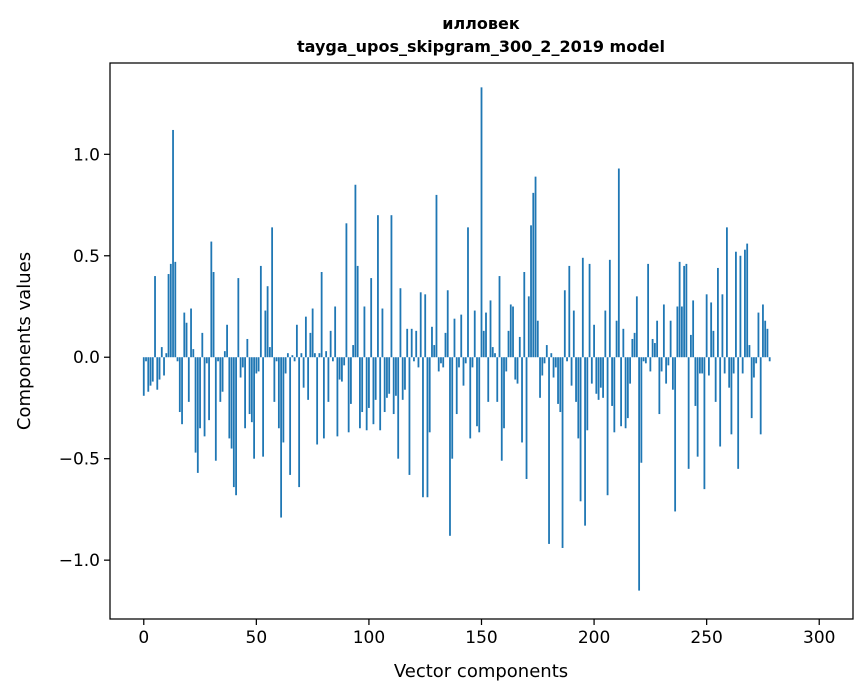  What do you see at coordinates (594, 638) in the screenshot?
I see `x-tick-label: 200` at bounding box center [594, 638].